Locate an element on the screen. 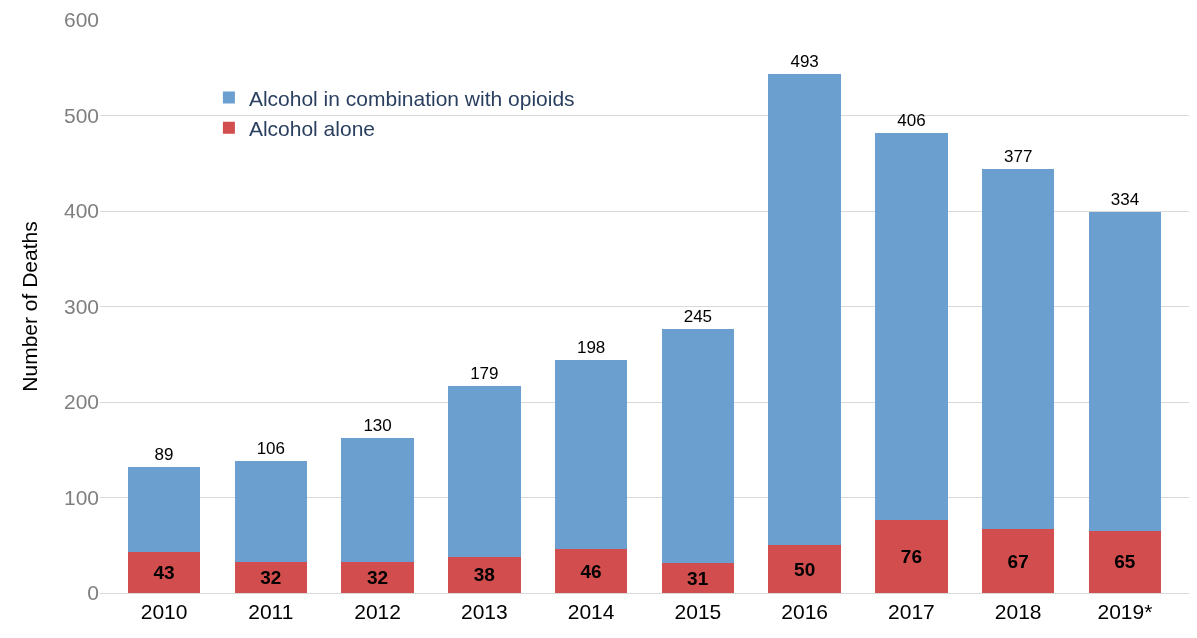 The image size is (1197, 638). data-label: 76 is located at coordinates (911, 557).